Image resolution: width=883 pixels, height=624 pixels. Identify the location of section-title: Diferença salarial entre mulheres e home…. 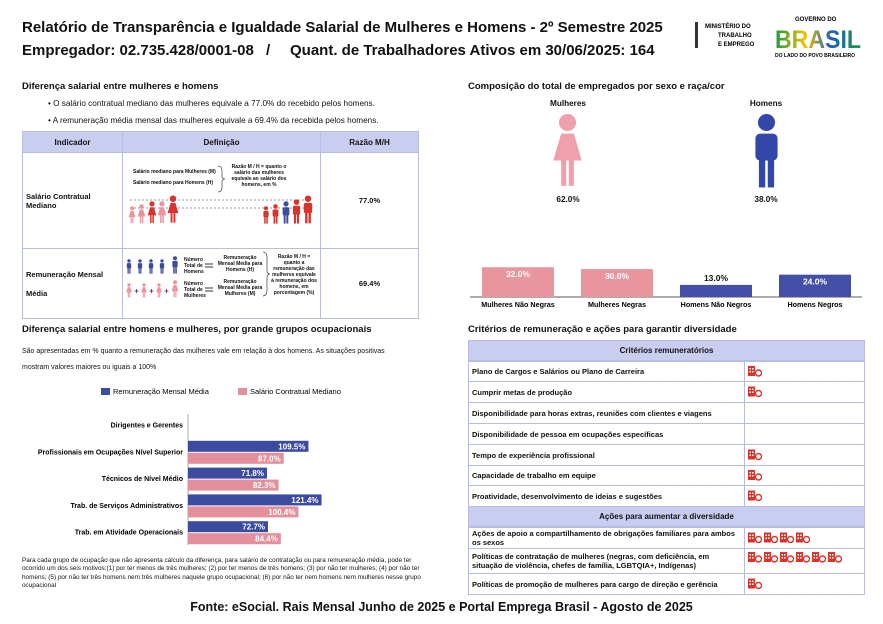
(120, 86).